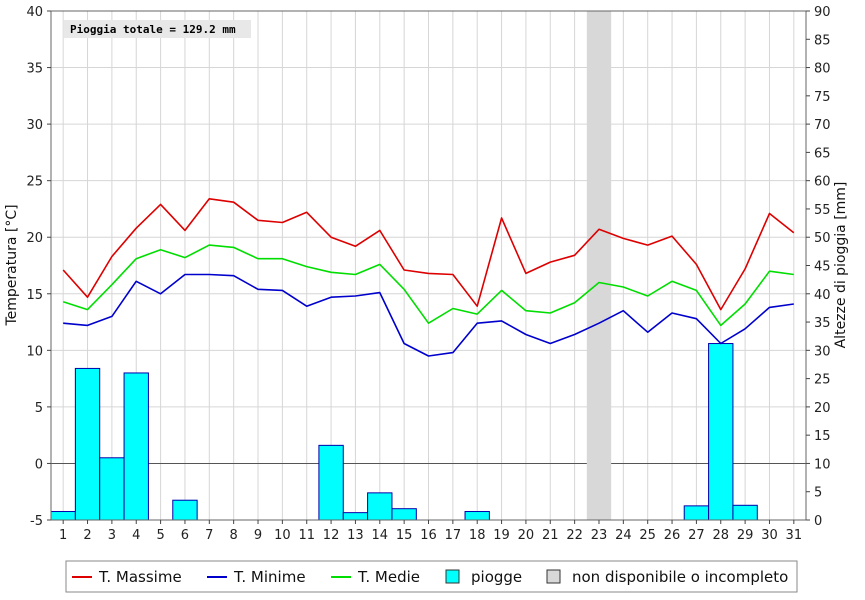 This screenshot has width=865, height=600. Describe the element at coordinates (34, 12) in the screenshot. I see `y-left-tick-label: 40` at that location.